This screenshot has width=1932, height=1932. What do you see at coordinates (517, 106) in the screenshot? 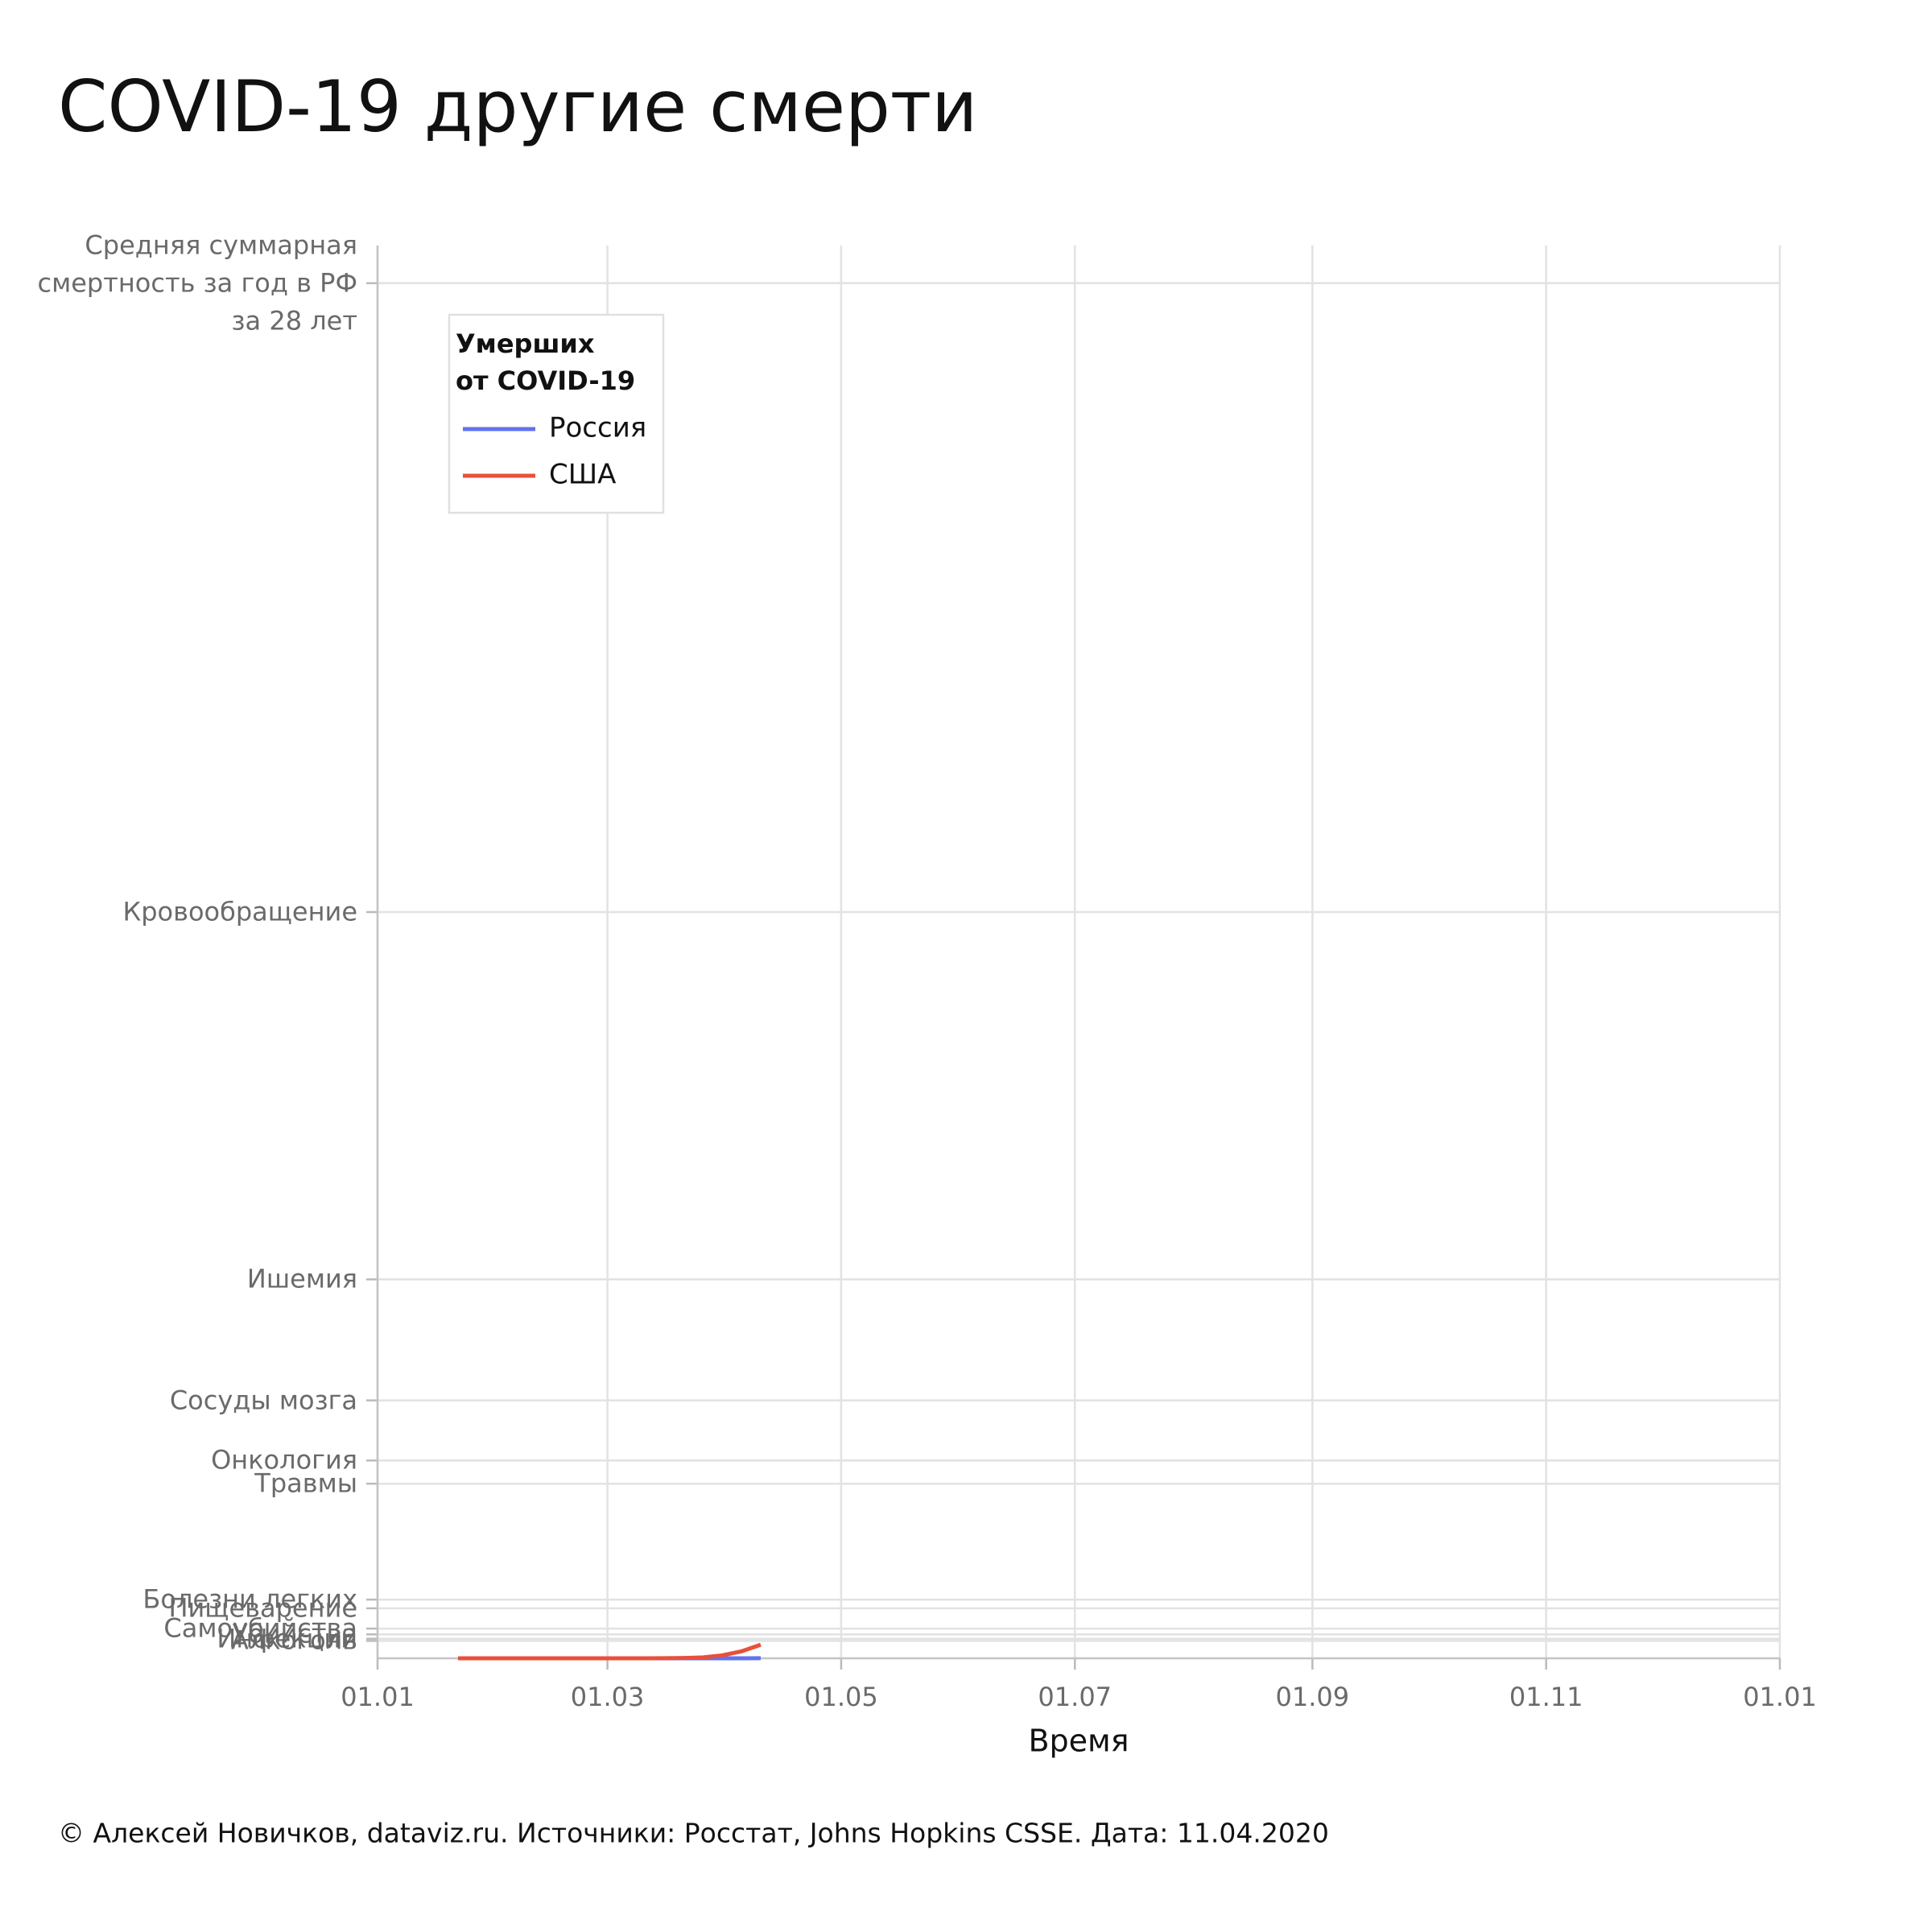
I see `chart-title: COVID-19 другие смерти` at bounding box center [517, 106].